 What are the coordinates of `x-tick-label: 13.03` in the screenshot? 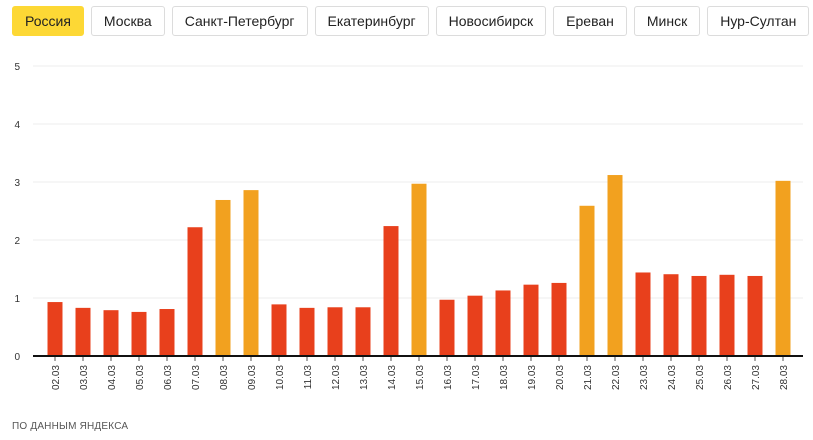 It's located at (364, 377).